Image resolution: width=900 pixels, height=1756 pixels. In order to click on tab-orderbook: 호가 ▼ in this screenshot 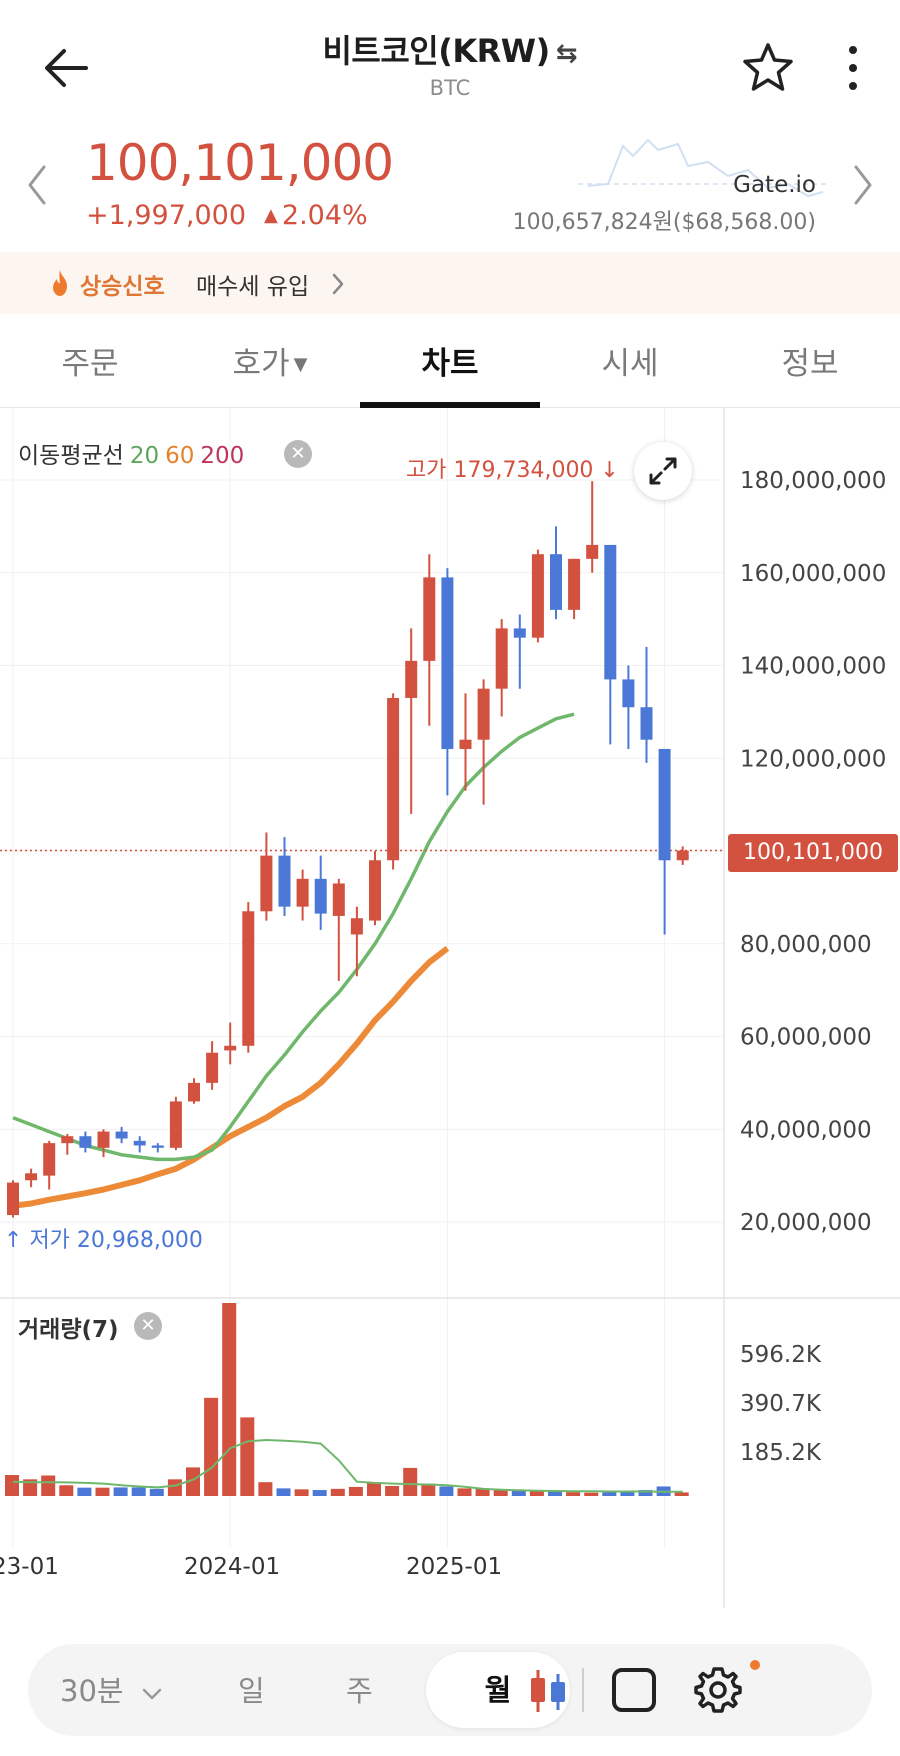, I will do `click(270, 360)`.